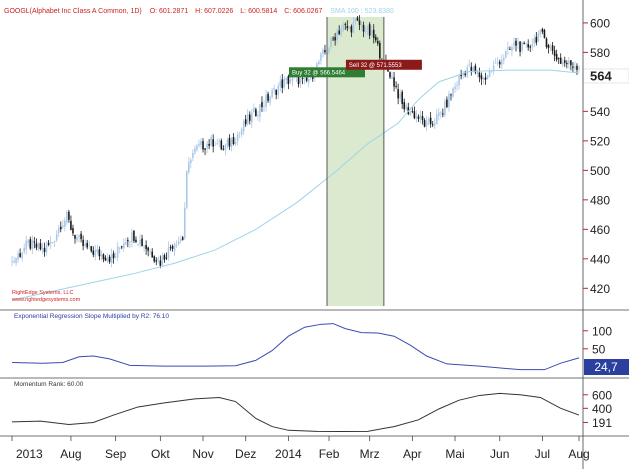 The image size is (629, 474). Describe the element at coordinates (499, 454) in the screenshot. I see `time-tick-label: Jun` at that location.